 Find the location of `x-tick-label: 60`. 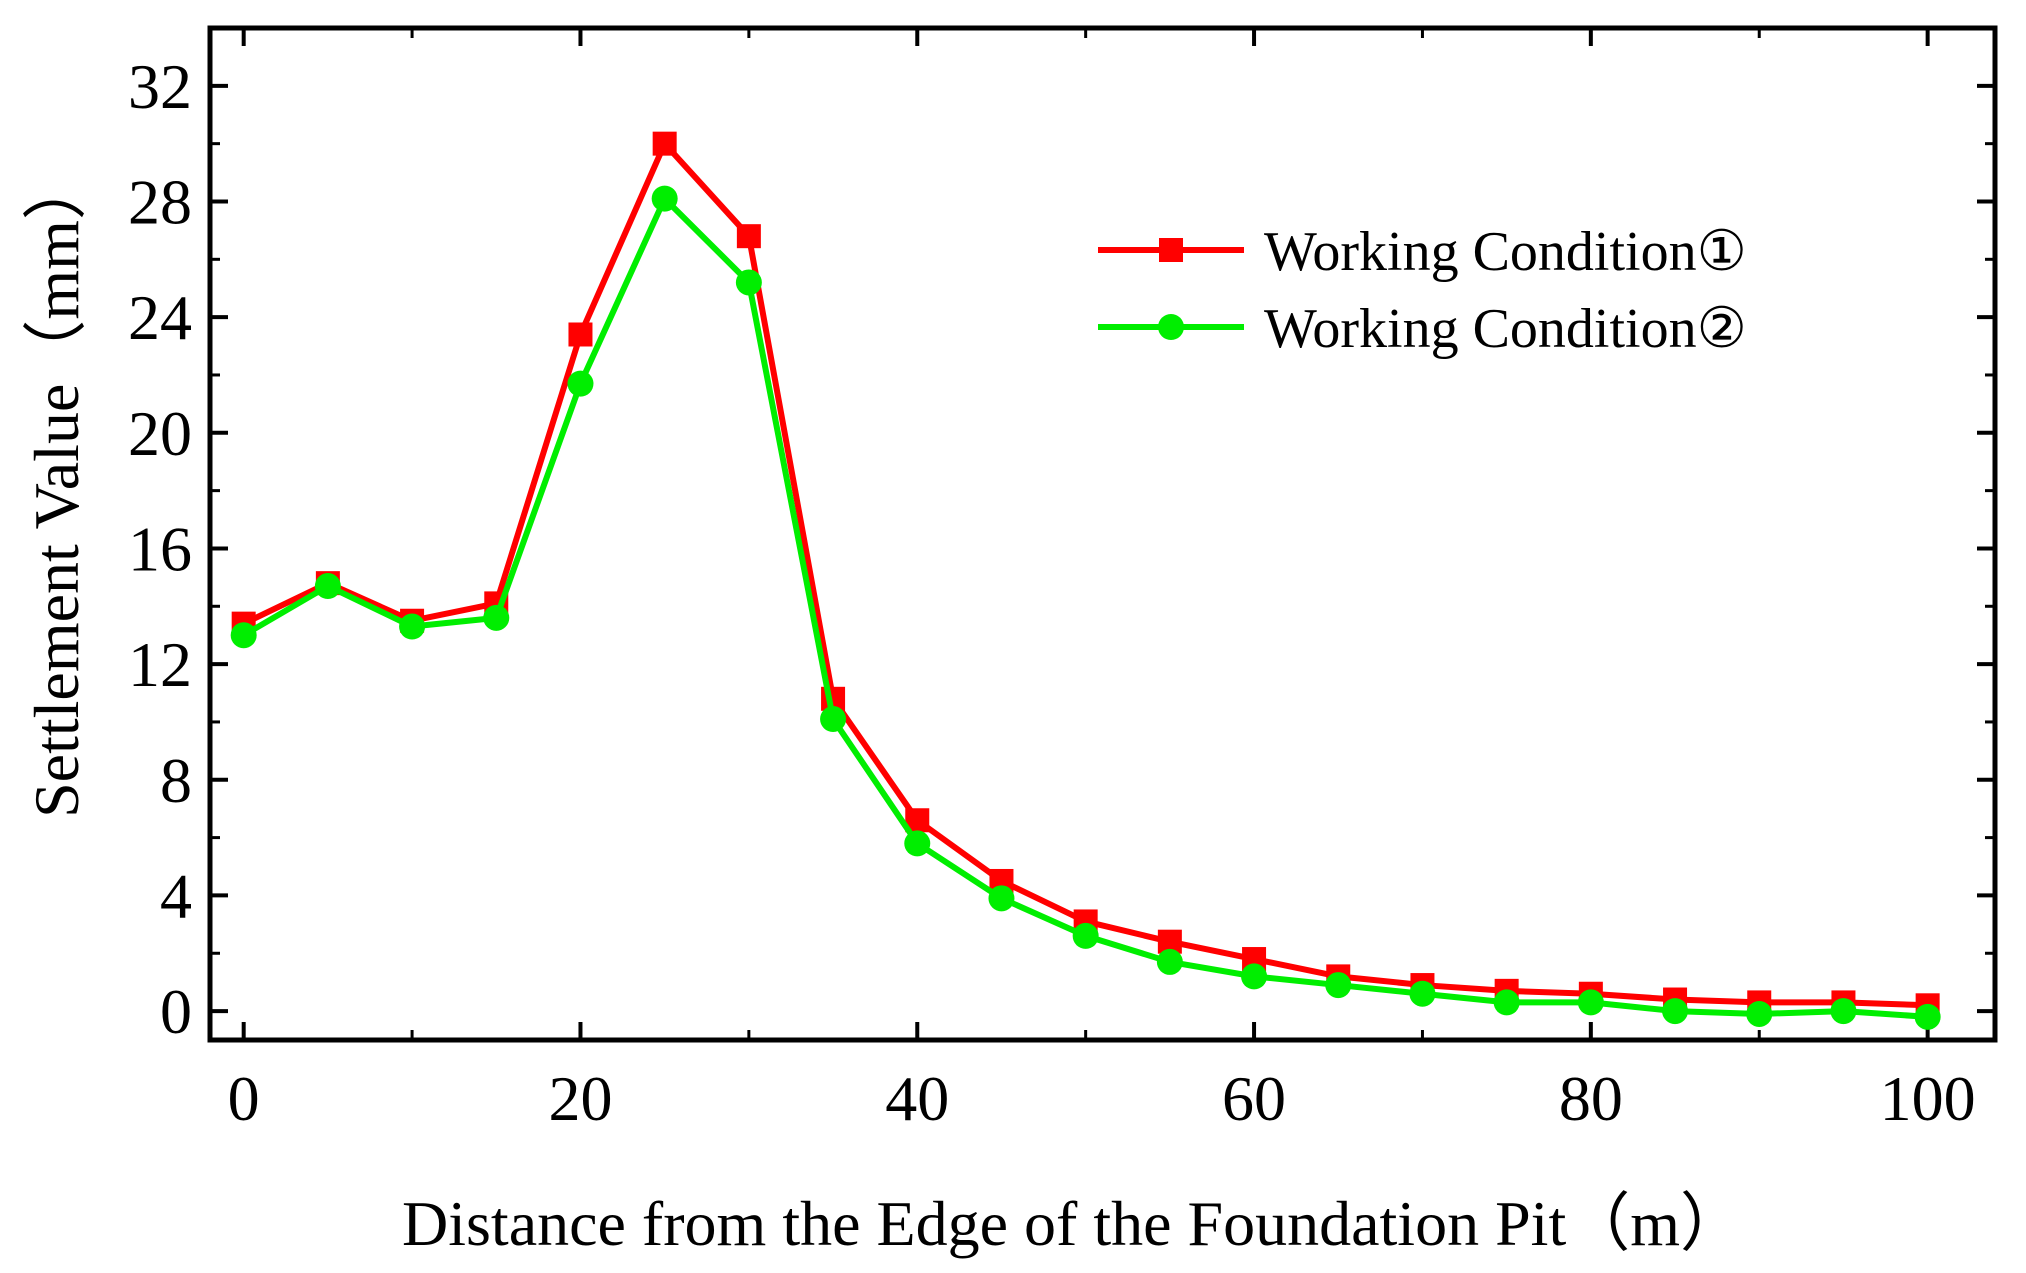

x-tick-label: 60 is located at coordinates (1254, 1098).